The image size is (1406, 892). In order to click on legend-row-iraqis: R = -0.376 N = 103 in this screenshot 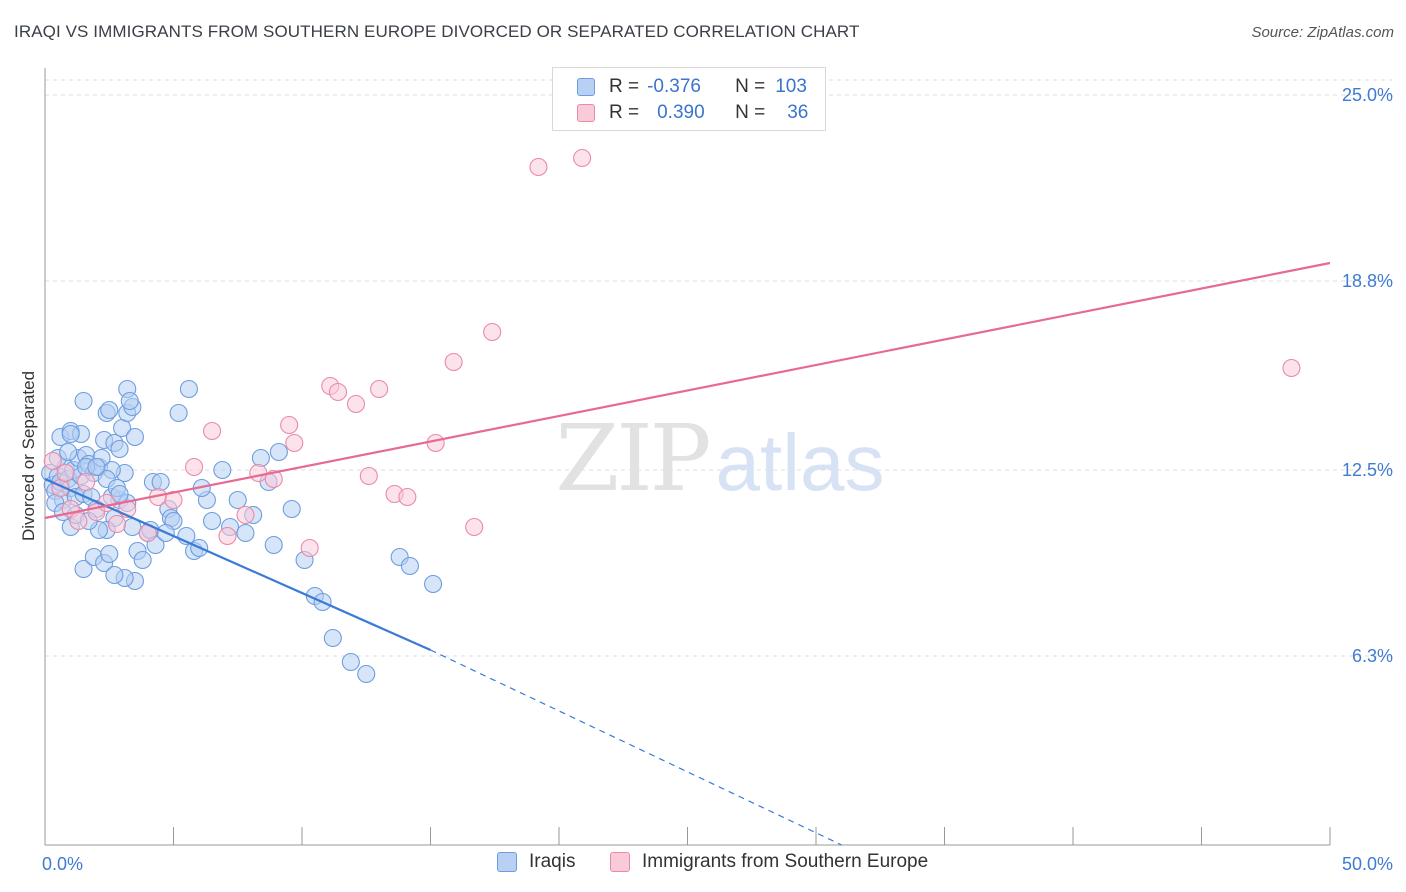, I will do `click(692, 87)`.